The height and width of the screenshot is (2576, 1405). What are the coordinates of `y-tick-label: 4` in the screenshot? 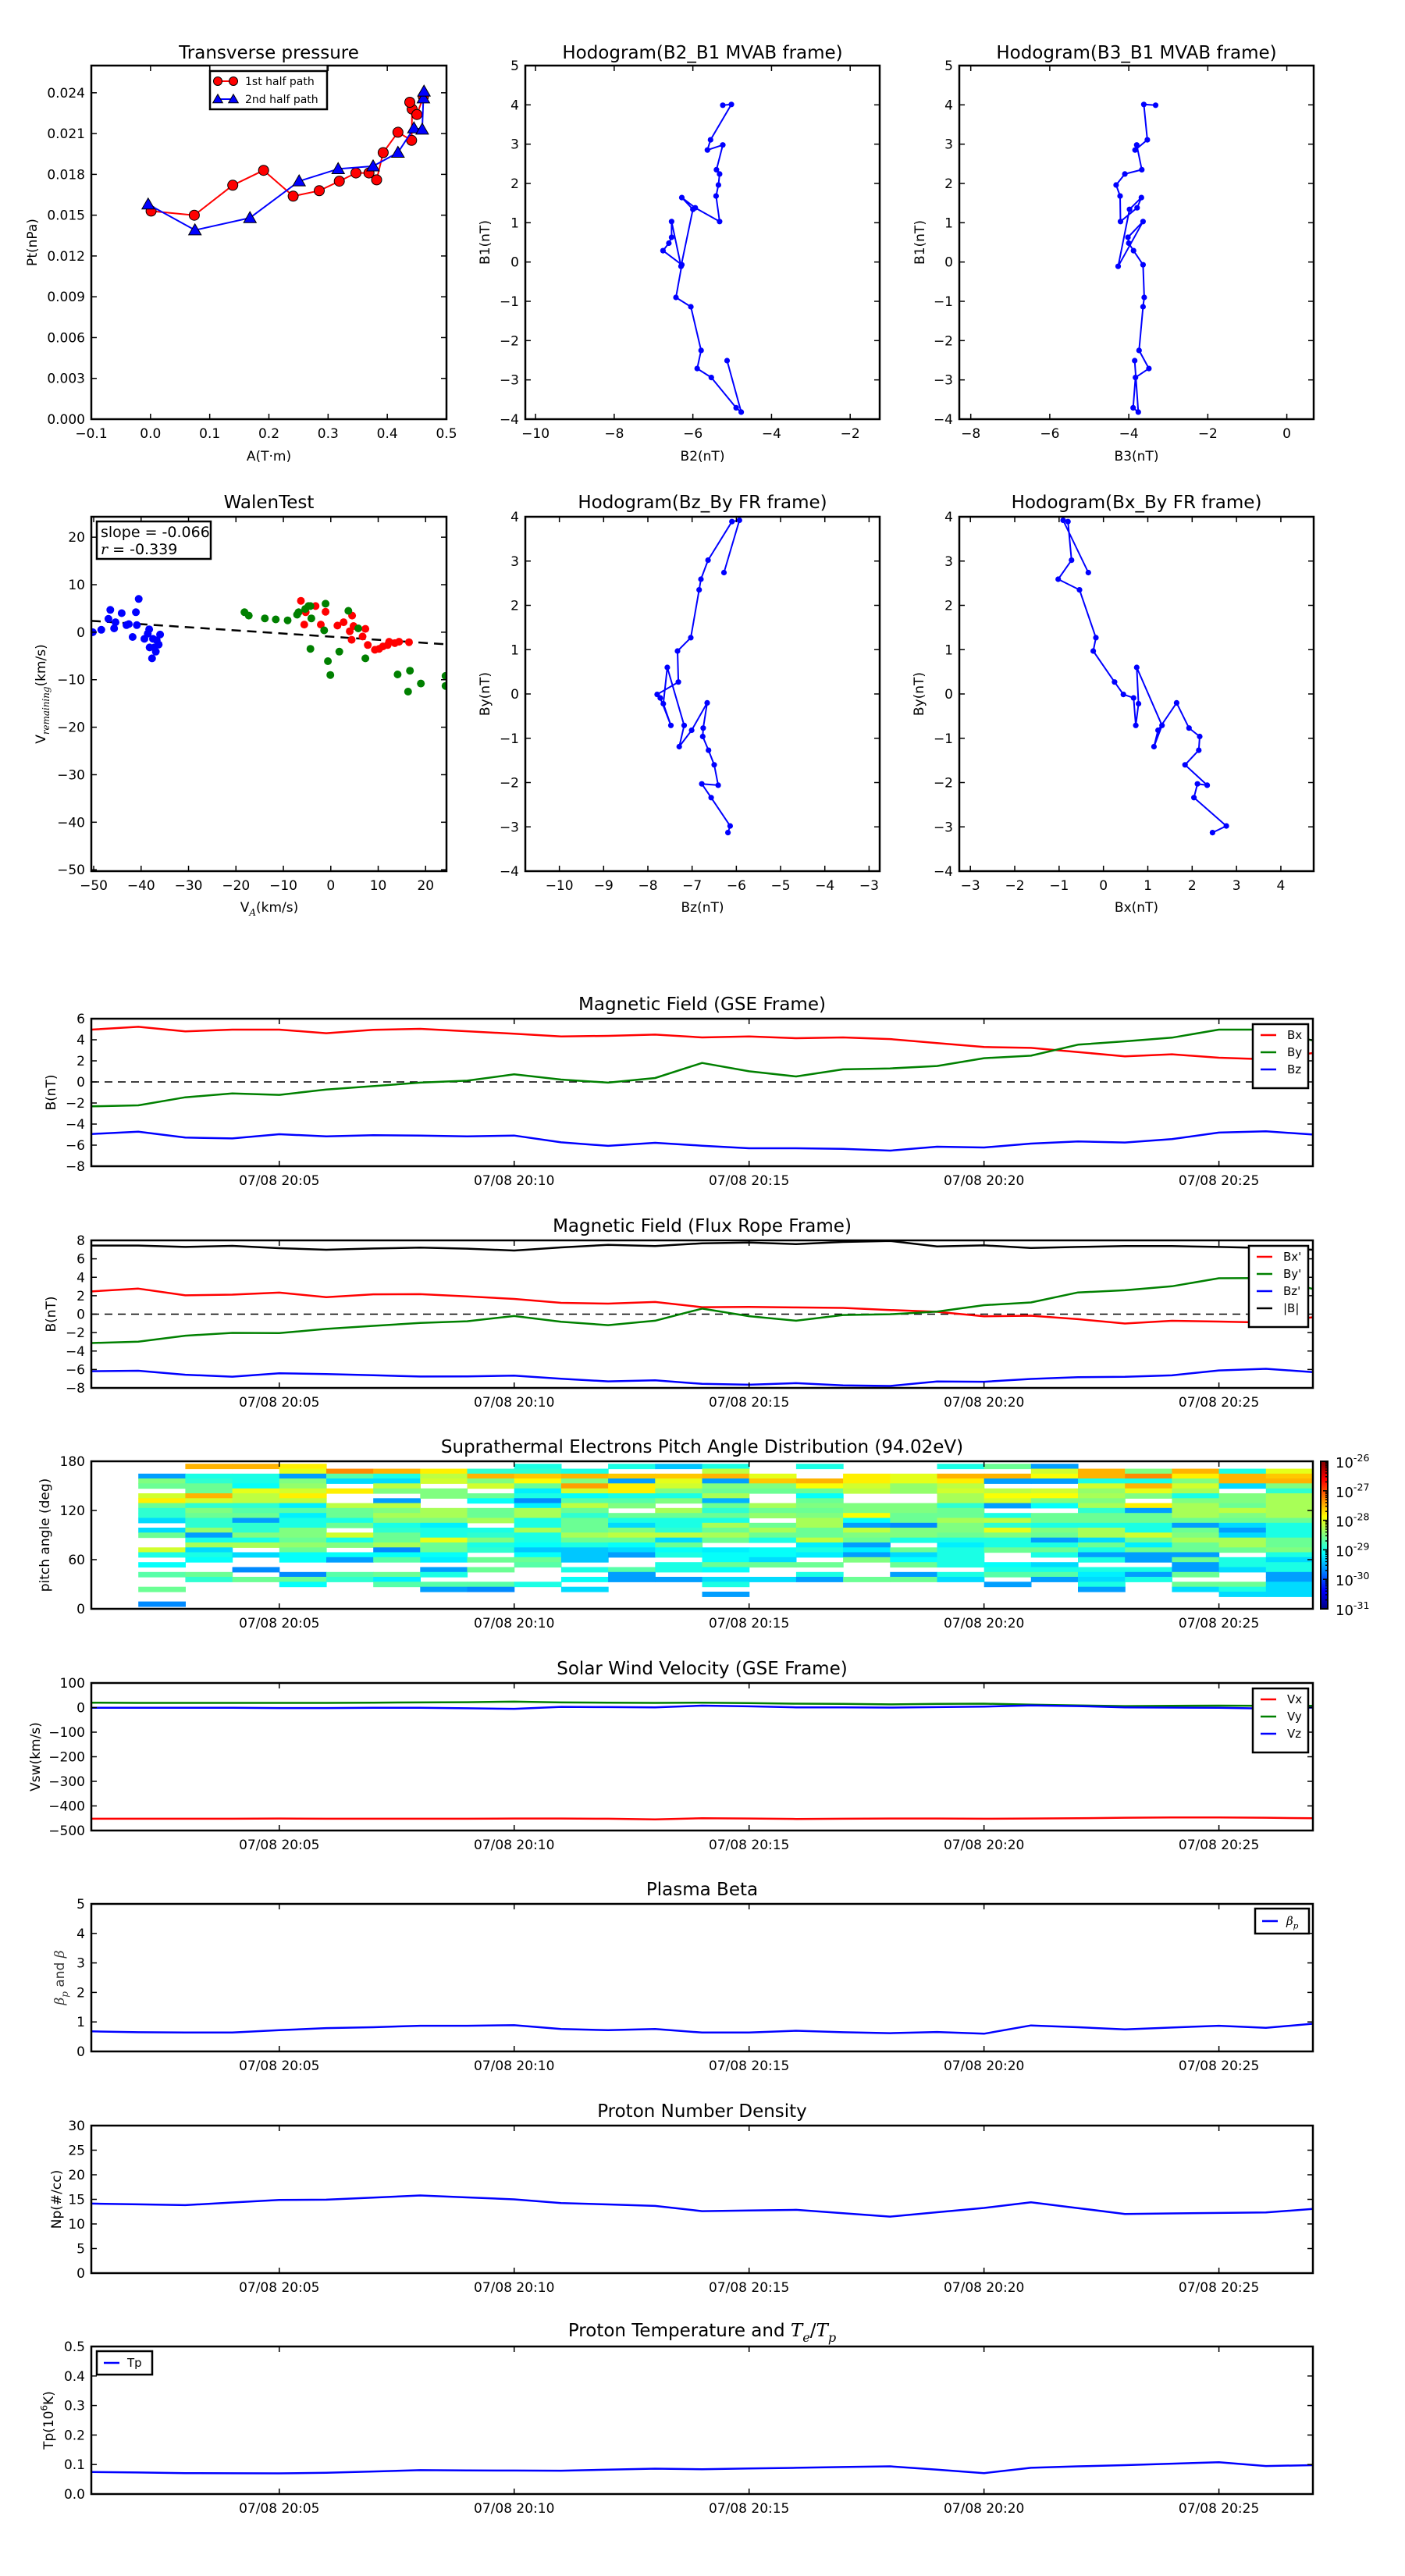 It's located at (81, 1040).